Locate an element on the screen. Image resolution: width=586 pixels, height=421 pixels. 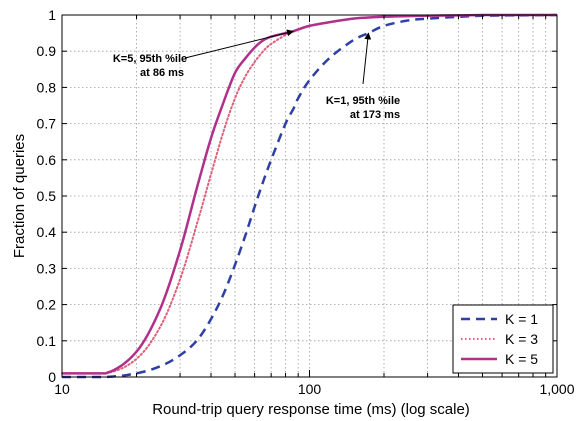
legend-label: K = 1 is located at coordinates (521, 319).